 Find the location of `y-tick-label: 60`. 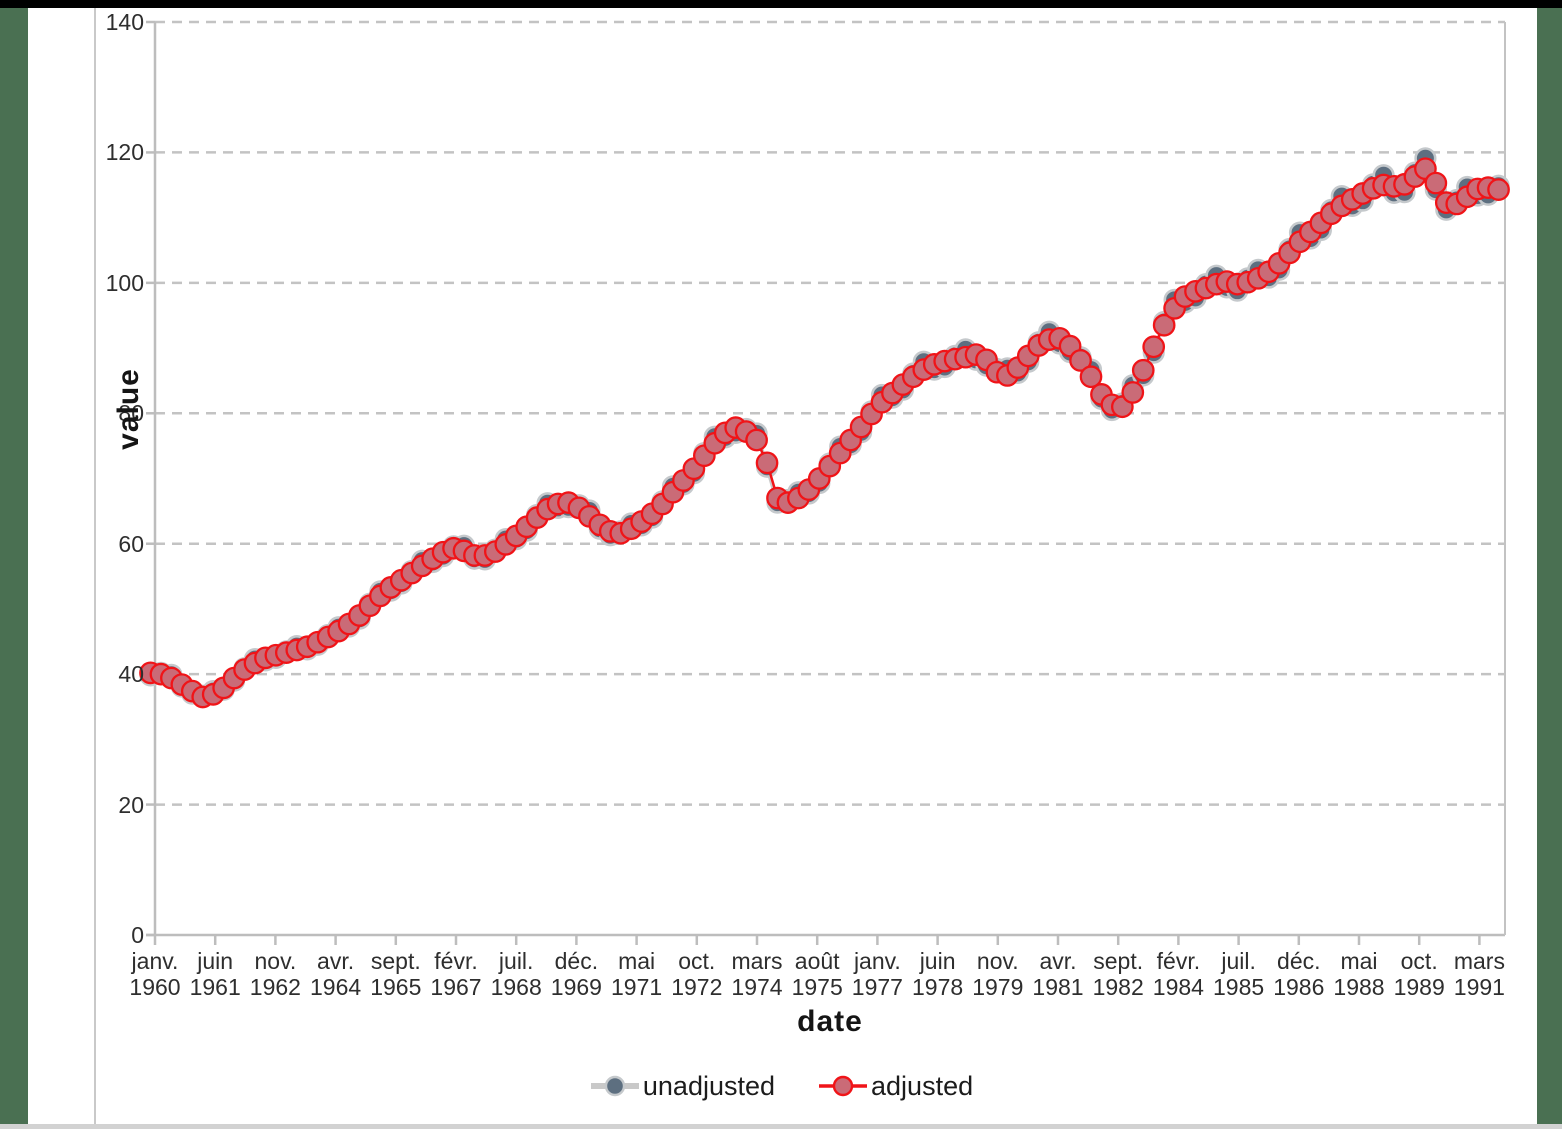

y-tick-label: 60 is located at coordinates (131, 543).